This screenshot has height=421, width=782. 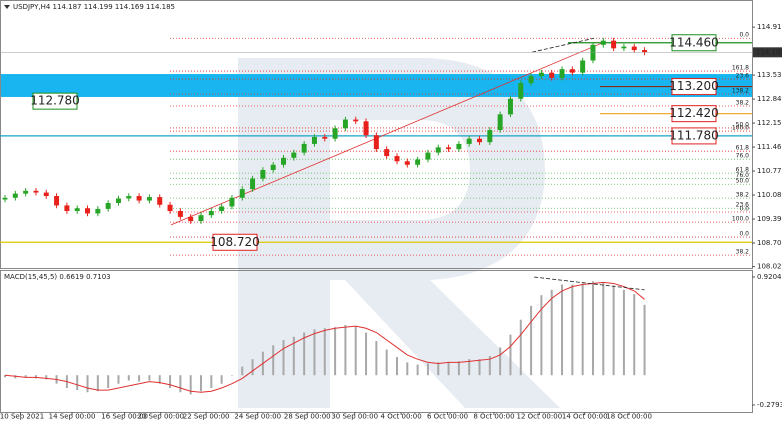 I want to click on x-tick-label: 4 Oct 00:00, so click(x=401, y=417).